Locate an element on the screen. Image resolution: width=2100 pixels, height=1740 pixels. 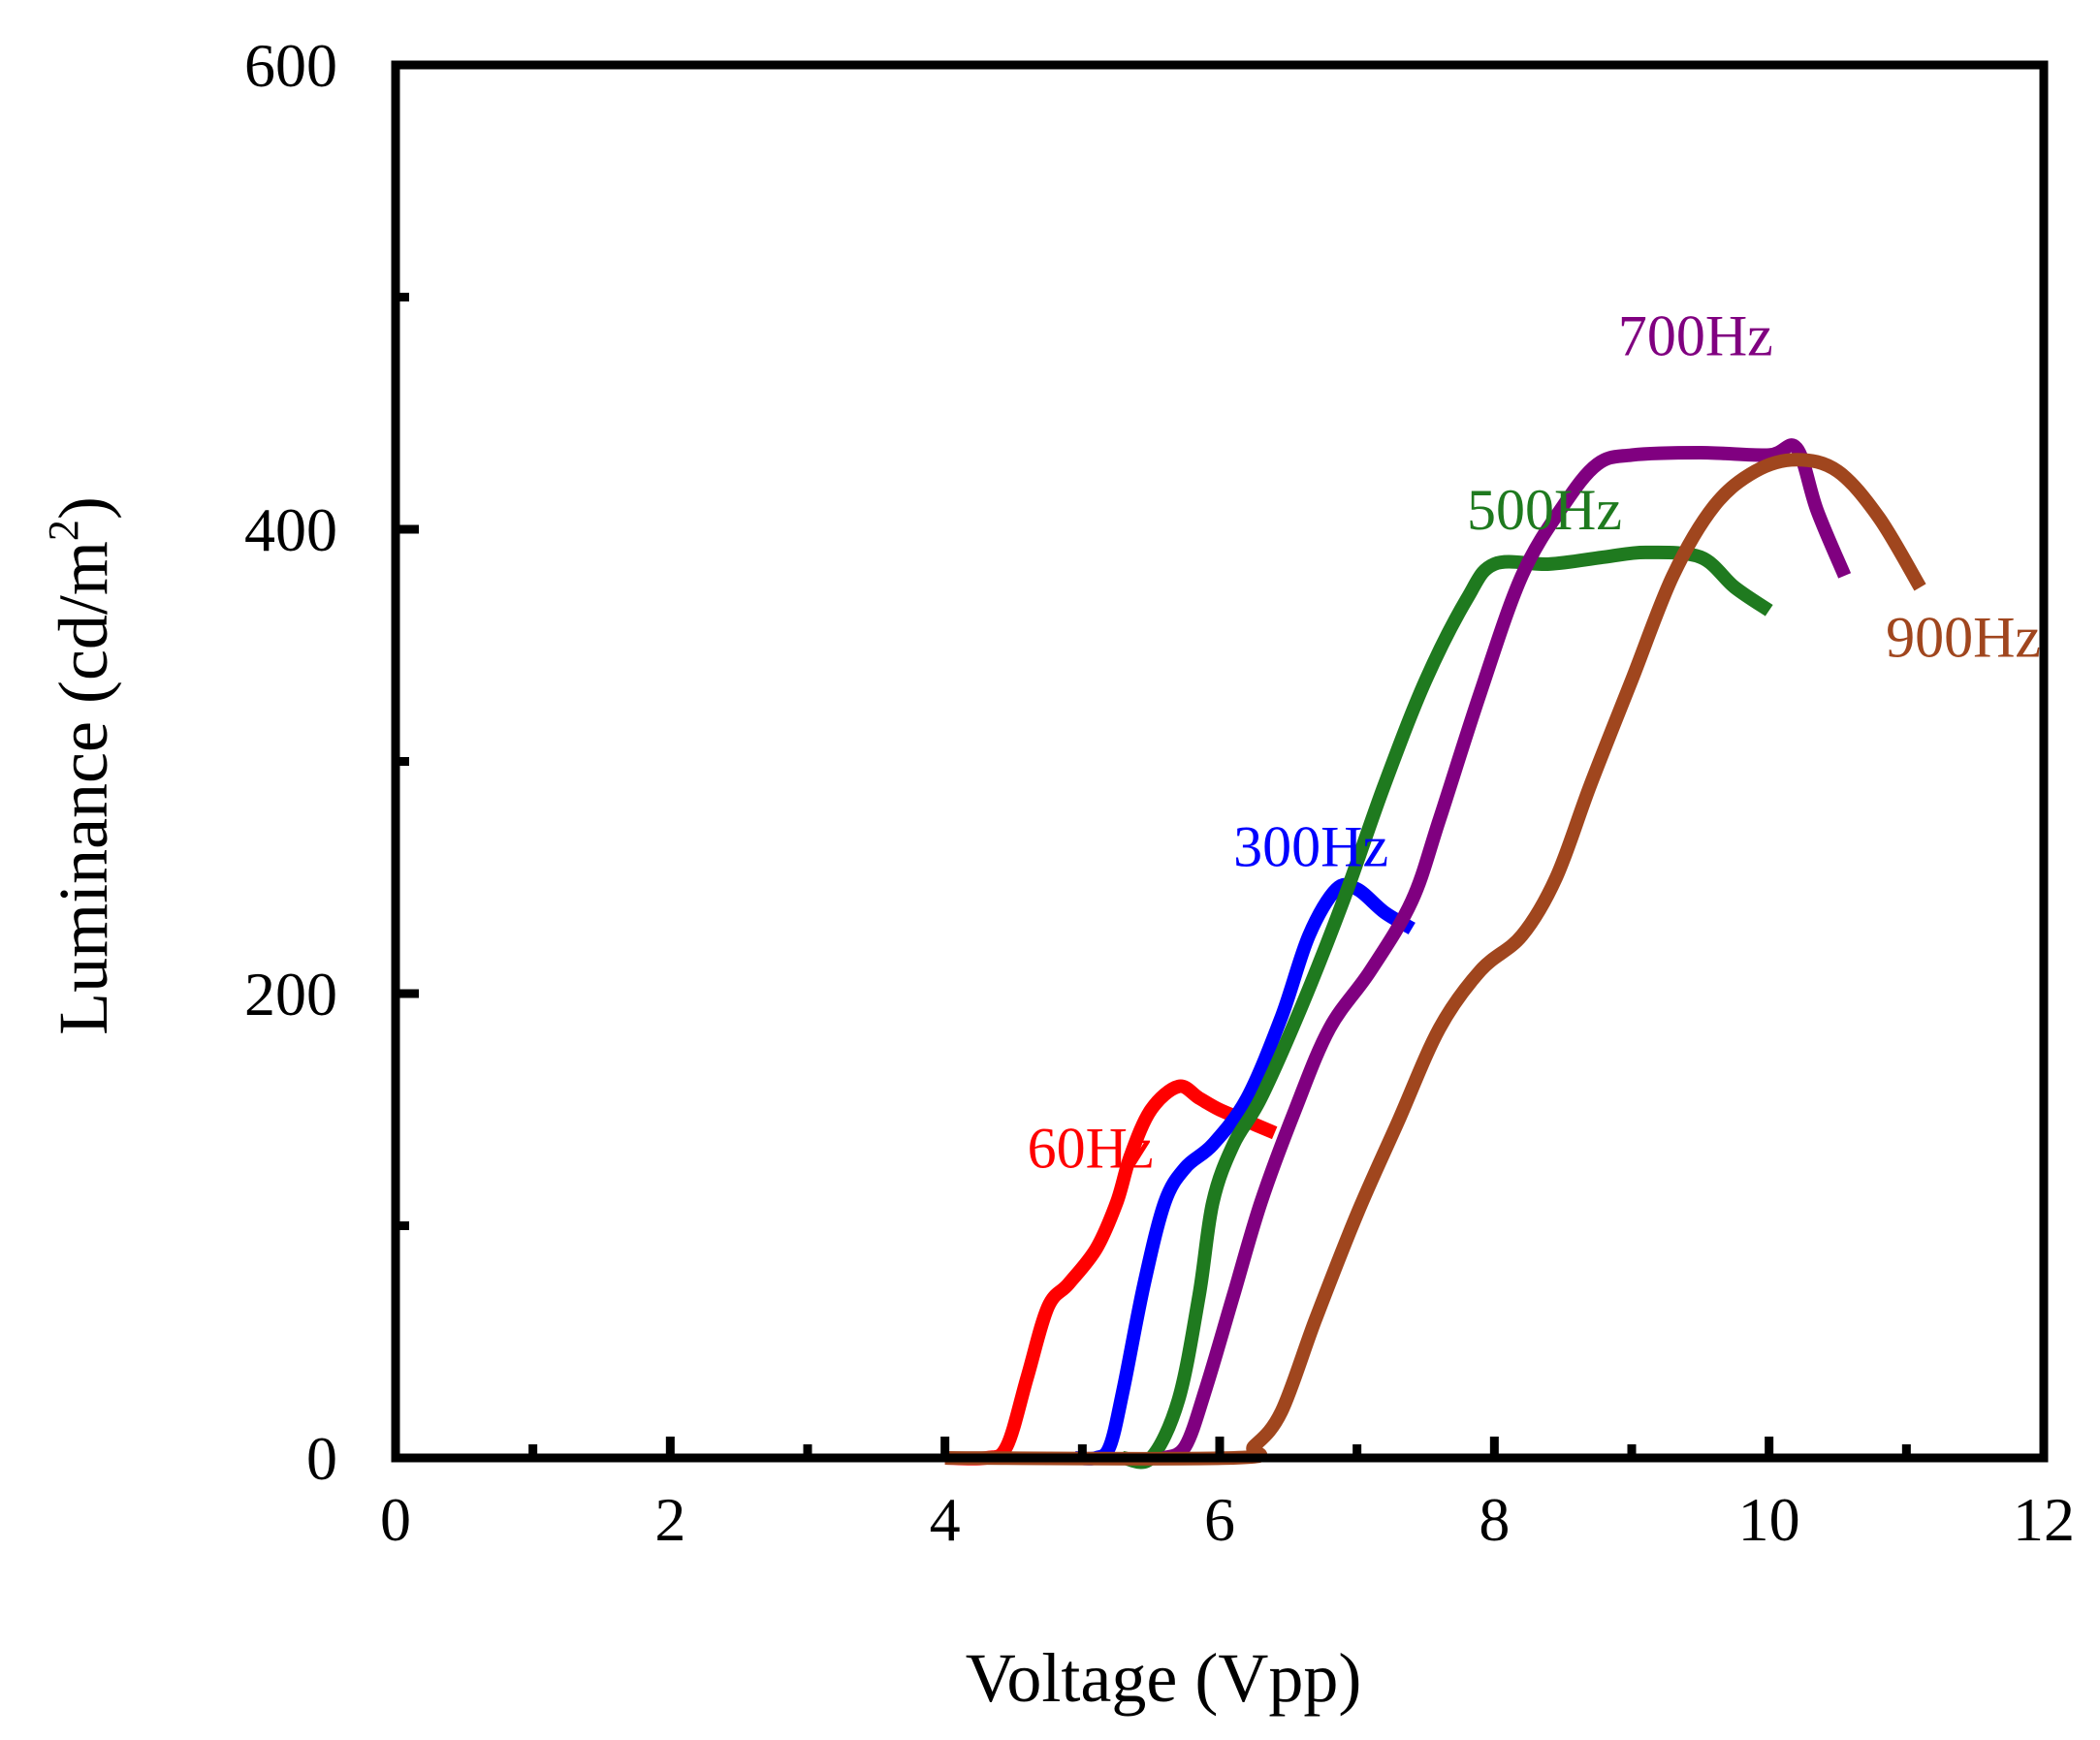
x-tick-label-6: 6 is located at coordinates (1219, 1519).